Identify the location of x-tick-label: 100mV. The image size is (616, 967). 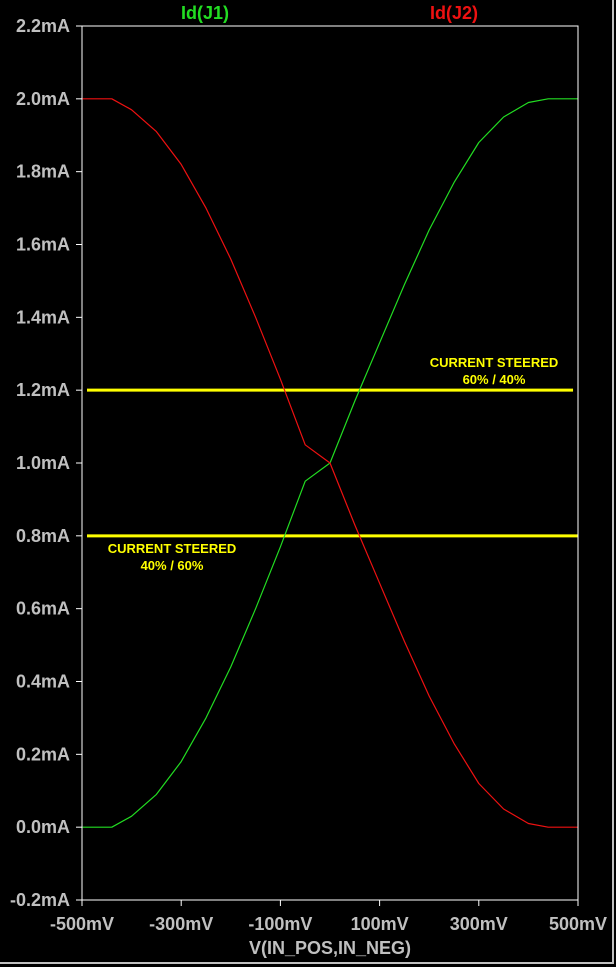
(380, 924).